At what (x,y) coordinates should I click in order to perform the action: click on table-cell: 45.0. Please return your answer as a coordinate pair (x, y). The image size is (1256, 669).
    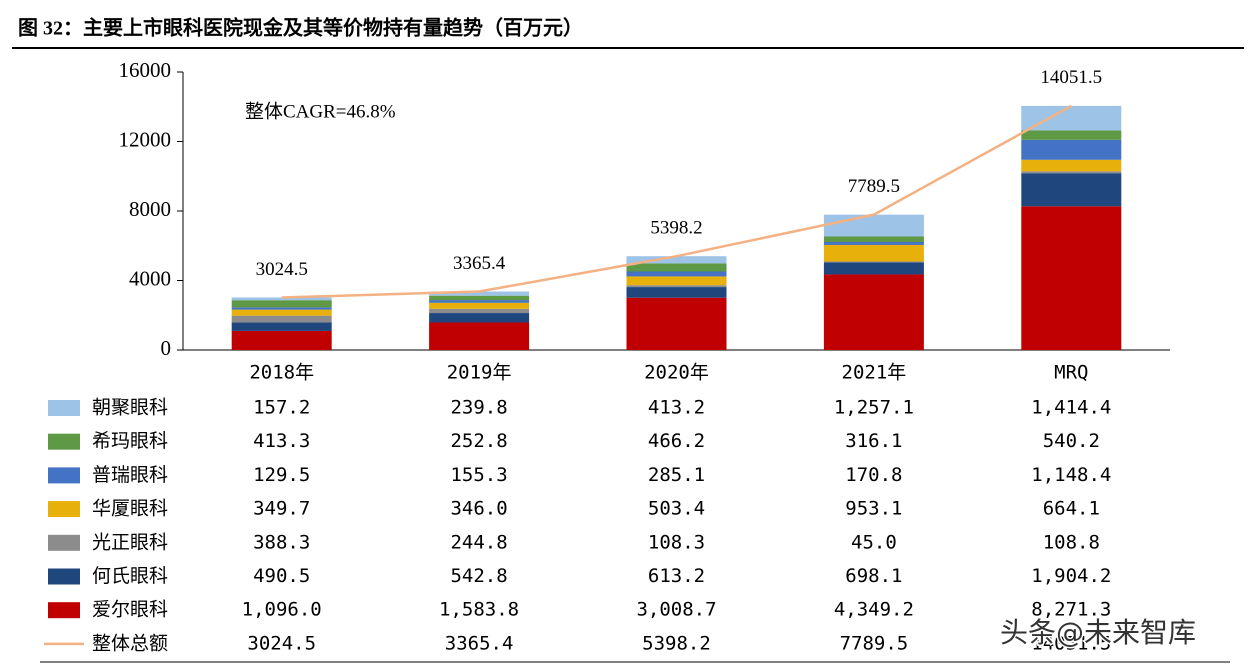
    Looking at the image, I should click on (874, 542).